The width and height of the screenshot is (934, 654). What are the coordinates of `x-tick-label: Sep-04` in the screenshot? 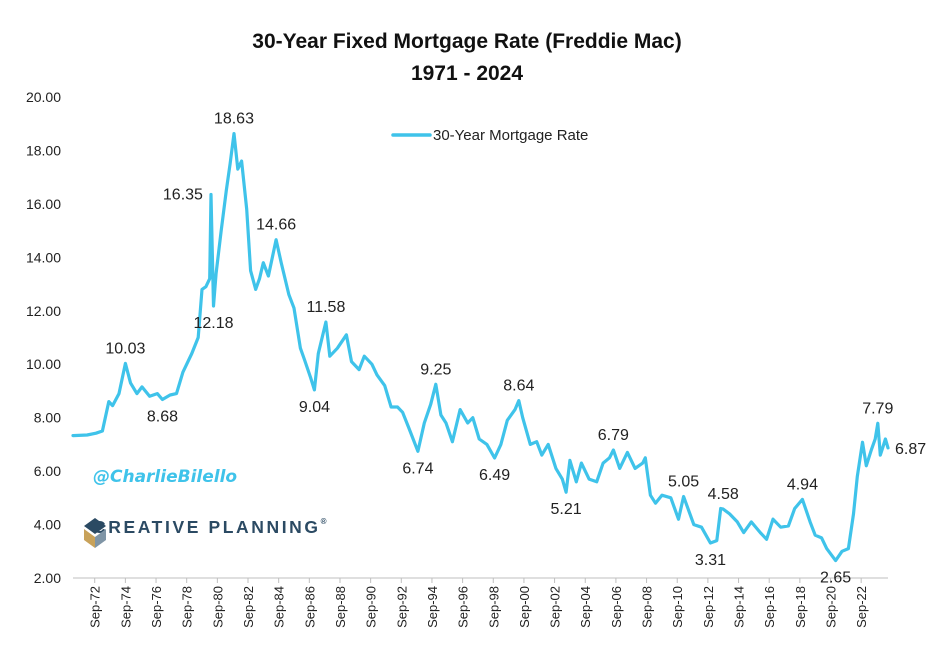 It's located at (585, 607).